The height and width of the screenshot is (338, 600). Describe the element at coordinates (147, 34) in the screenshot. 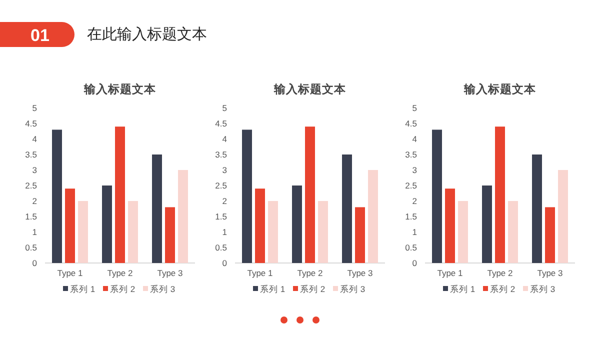

I see `text: 在此输入标题文本` at that location.